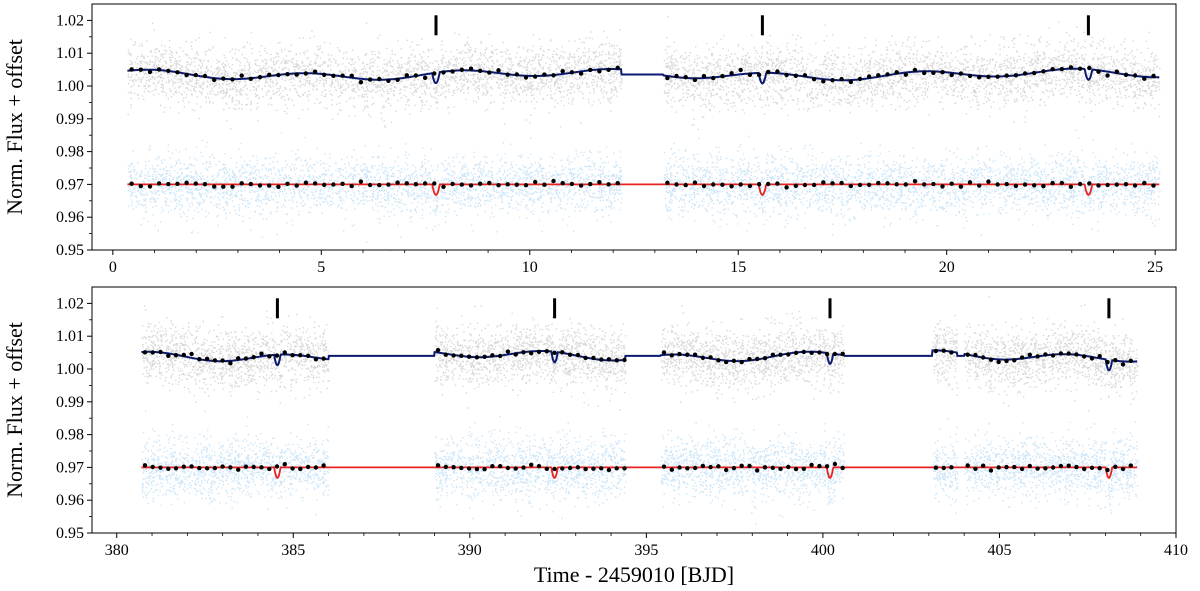 Image resolution: width=1200 pixels, height=591 pixels. Describe the element at coordinates (823, 550) in the screenshot. I see `bottom-x-tick-label: 400` at that location.